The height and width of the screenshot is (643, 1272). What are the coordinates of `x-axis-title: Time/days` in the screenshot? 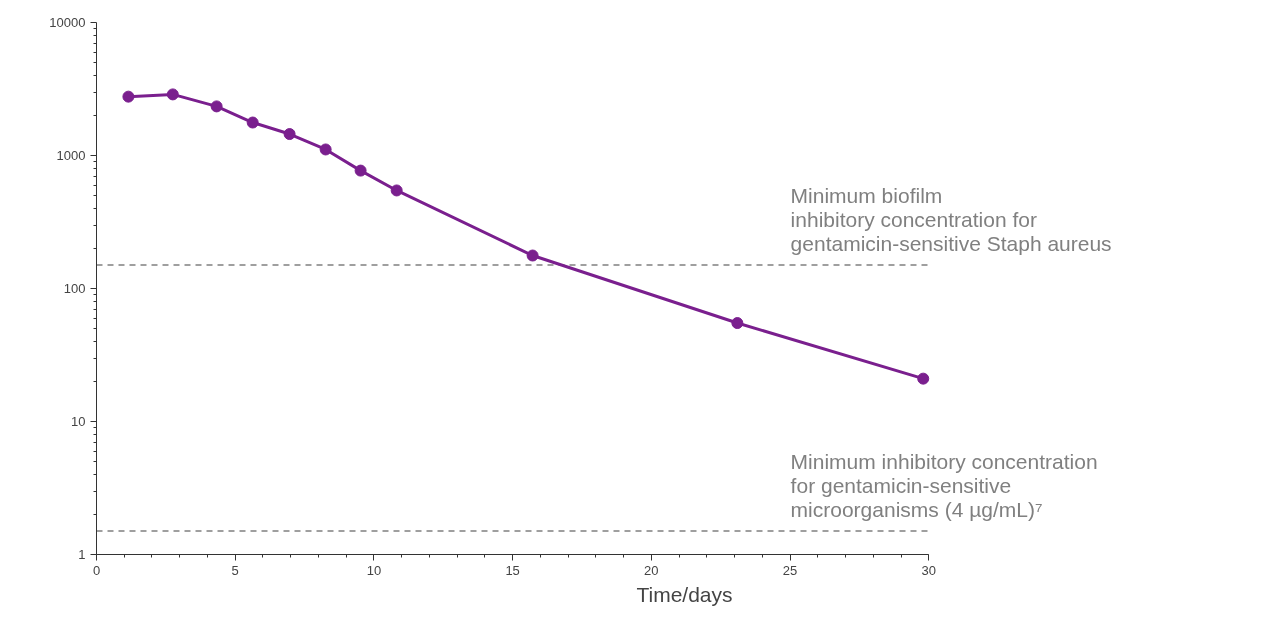 It's located at (684, 594).